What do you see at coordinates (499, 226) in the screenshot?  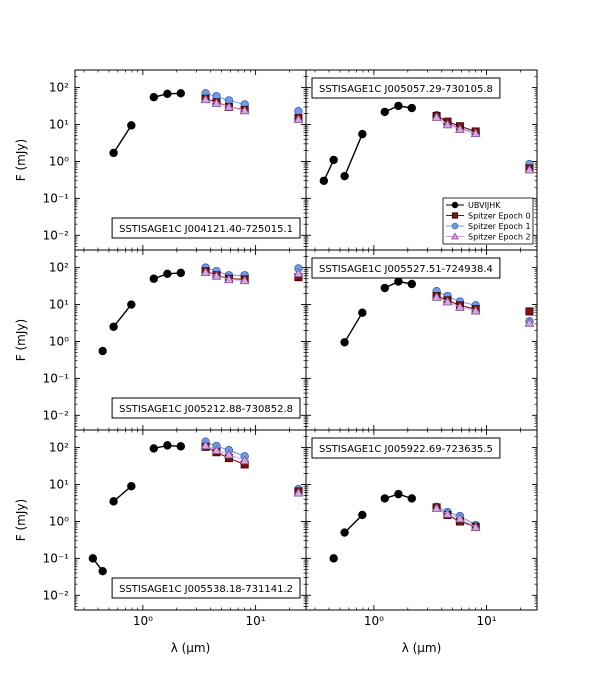 I see `legend-label: Spitzer Epoch 1` at bounding box center [499, 226].